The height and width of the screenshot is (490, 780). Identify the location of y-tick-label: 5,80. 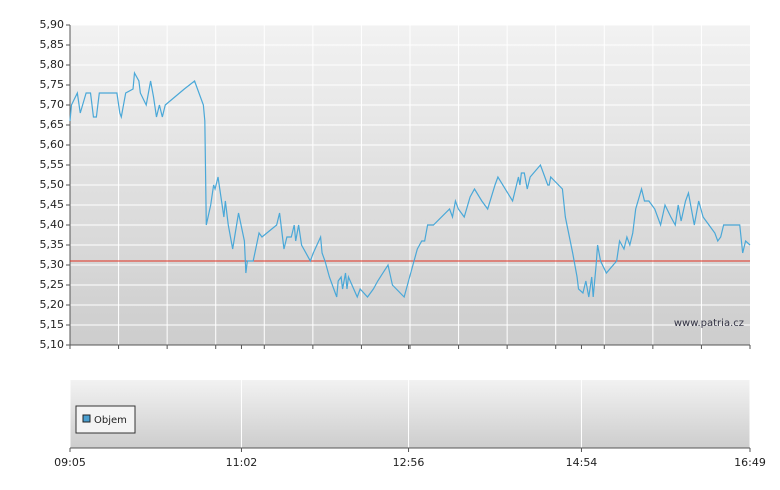
(52, 64).